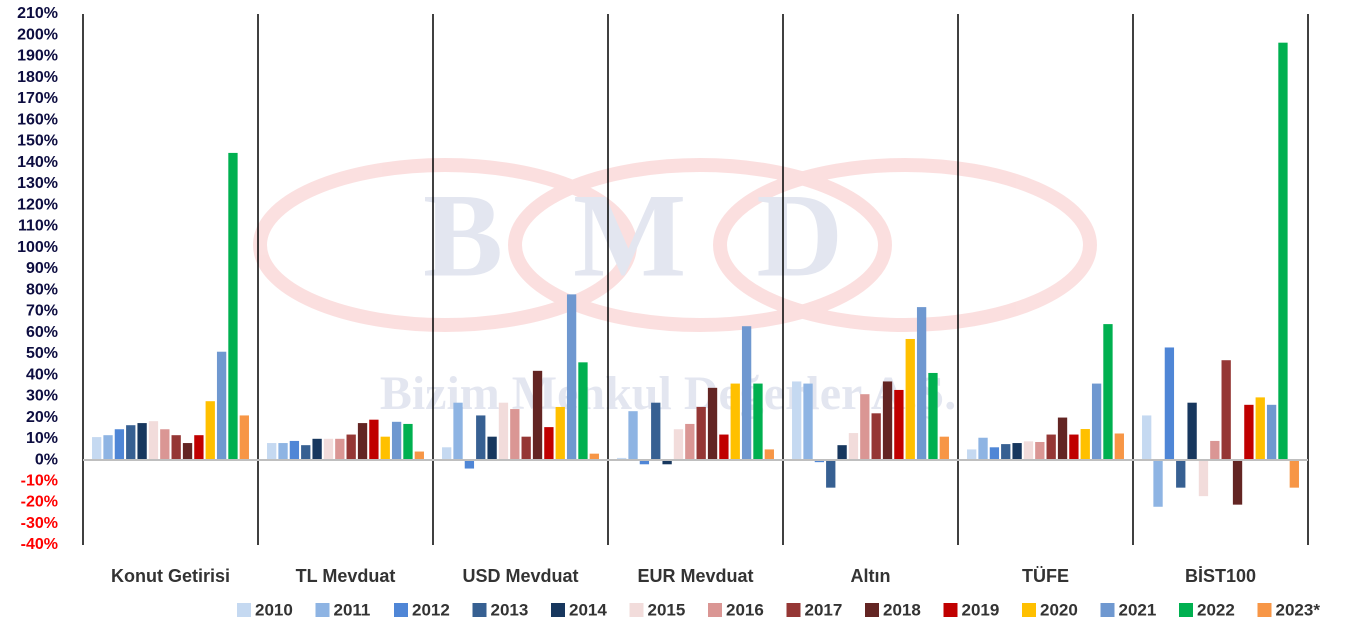  What do you see at coordinates (39, 480) in the screenshot?
I see `y-tick-label: -10%` at bounding box center [39, 480].